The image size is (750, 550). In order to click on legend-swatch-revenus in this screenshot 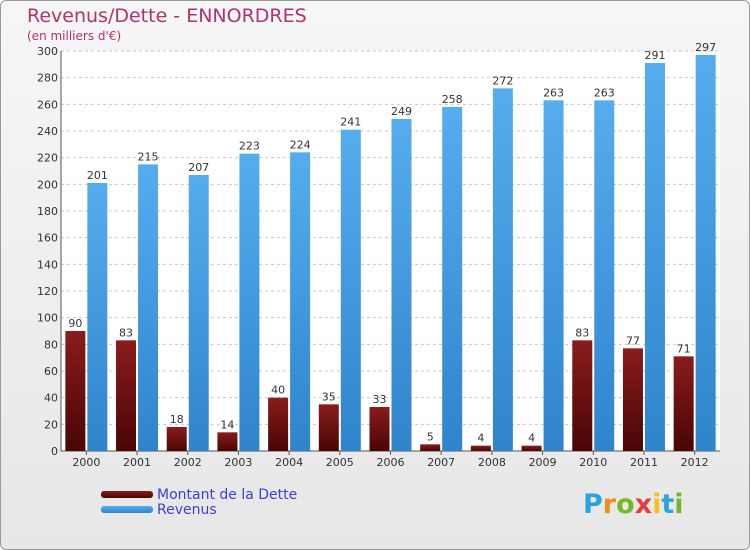, I will do `click(127, 509)`.